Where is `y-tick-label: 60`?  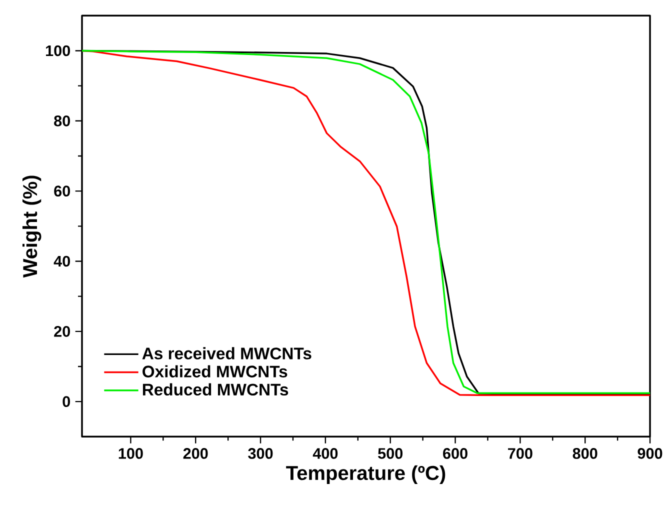 y-tick-label: 60 is located at coordinates (62, 191).